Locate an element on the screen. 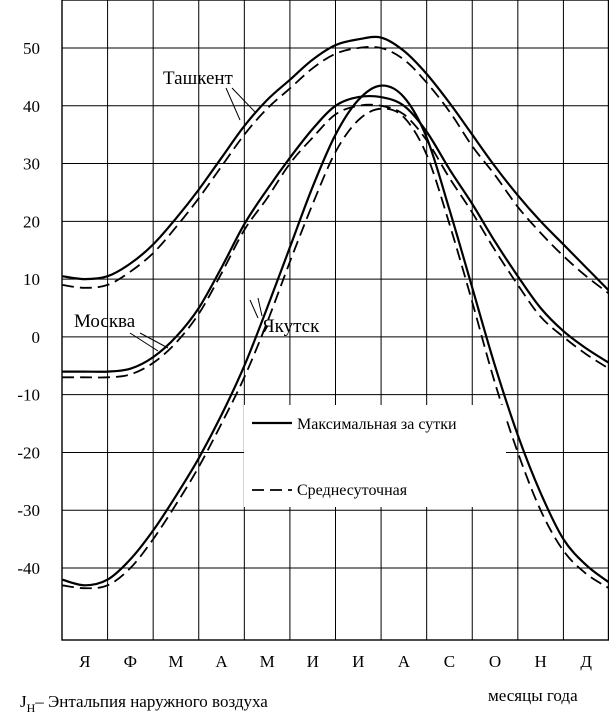  x-tick-label: Я is located at coordinates (84, 661).